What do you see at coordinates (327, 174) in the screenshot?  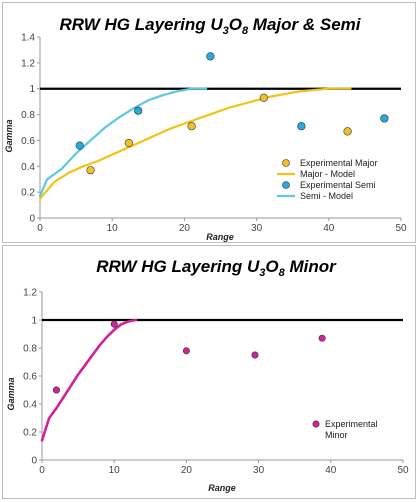 I see `legend-label: Major - Model` at bounding box center [327, 174].